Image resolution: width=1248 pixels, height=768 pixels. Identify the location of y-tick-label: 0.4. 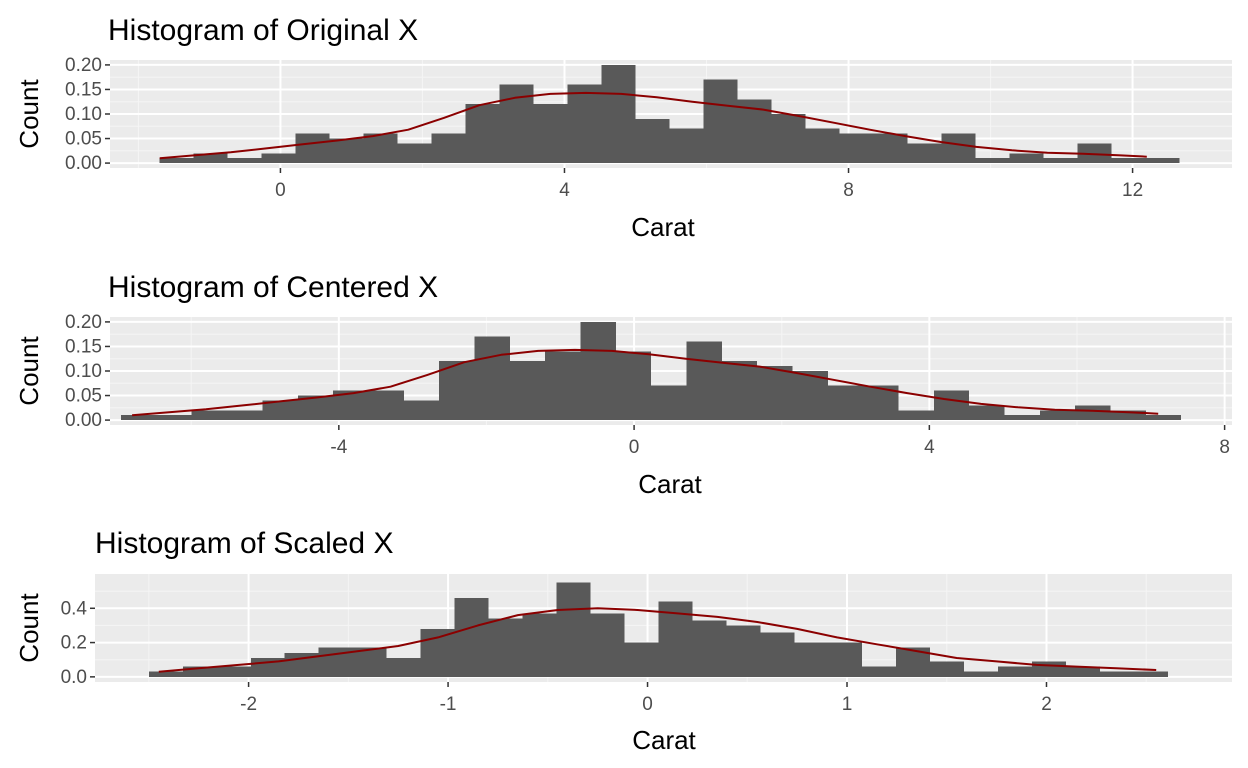
(74, 608).